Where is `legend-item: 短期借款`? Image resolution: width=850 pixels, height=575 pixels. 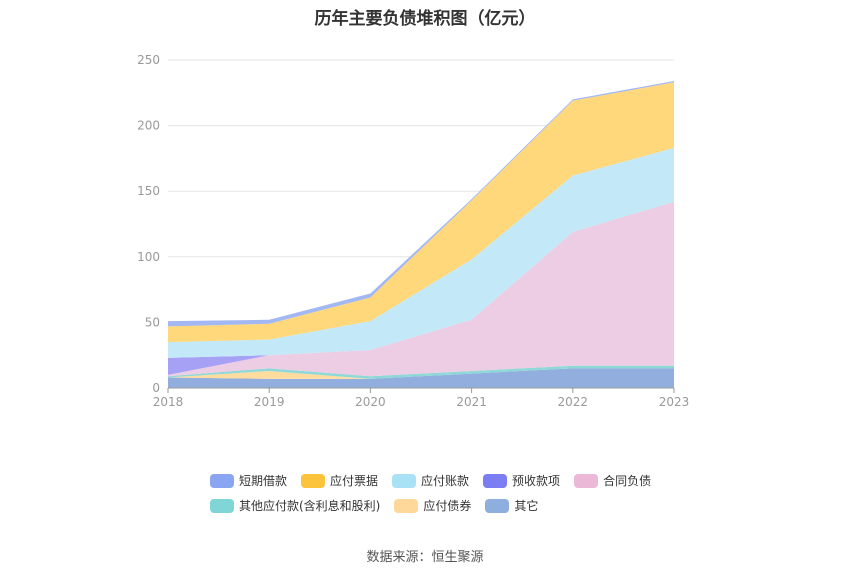 legend-item: 短期借款 is located at coordinates (248, 480).